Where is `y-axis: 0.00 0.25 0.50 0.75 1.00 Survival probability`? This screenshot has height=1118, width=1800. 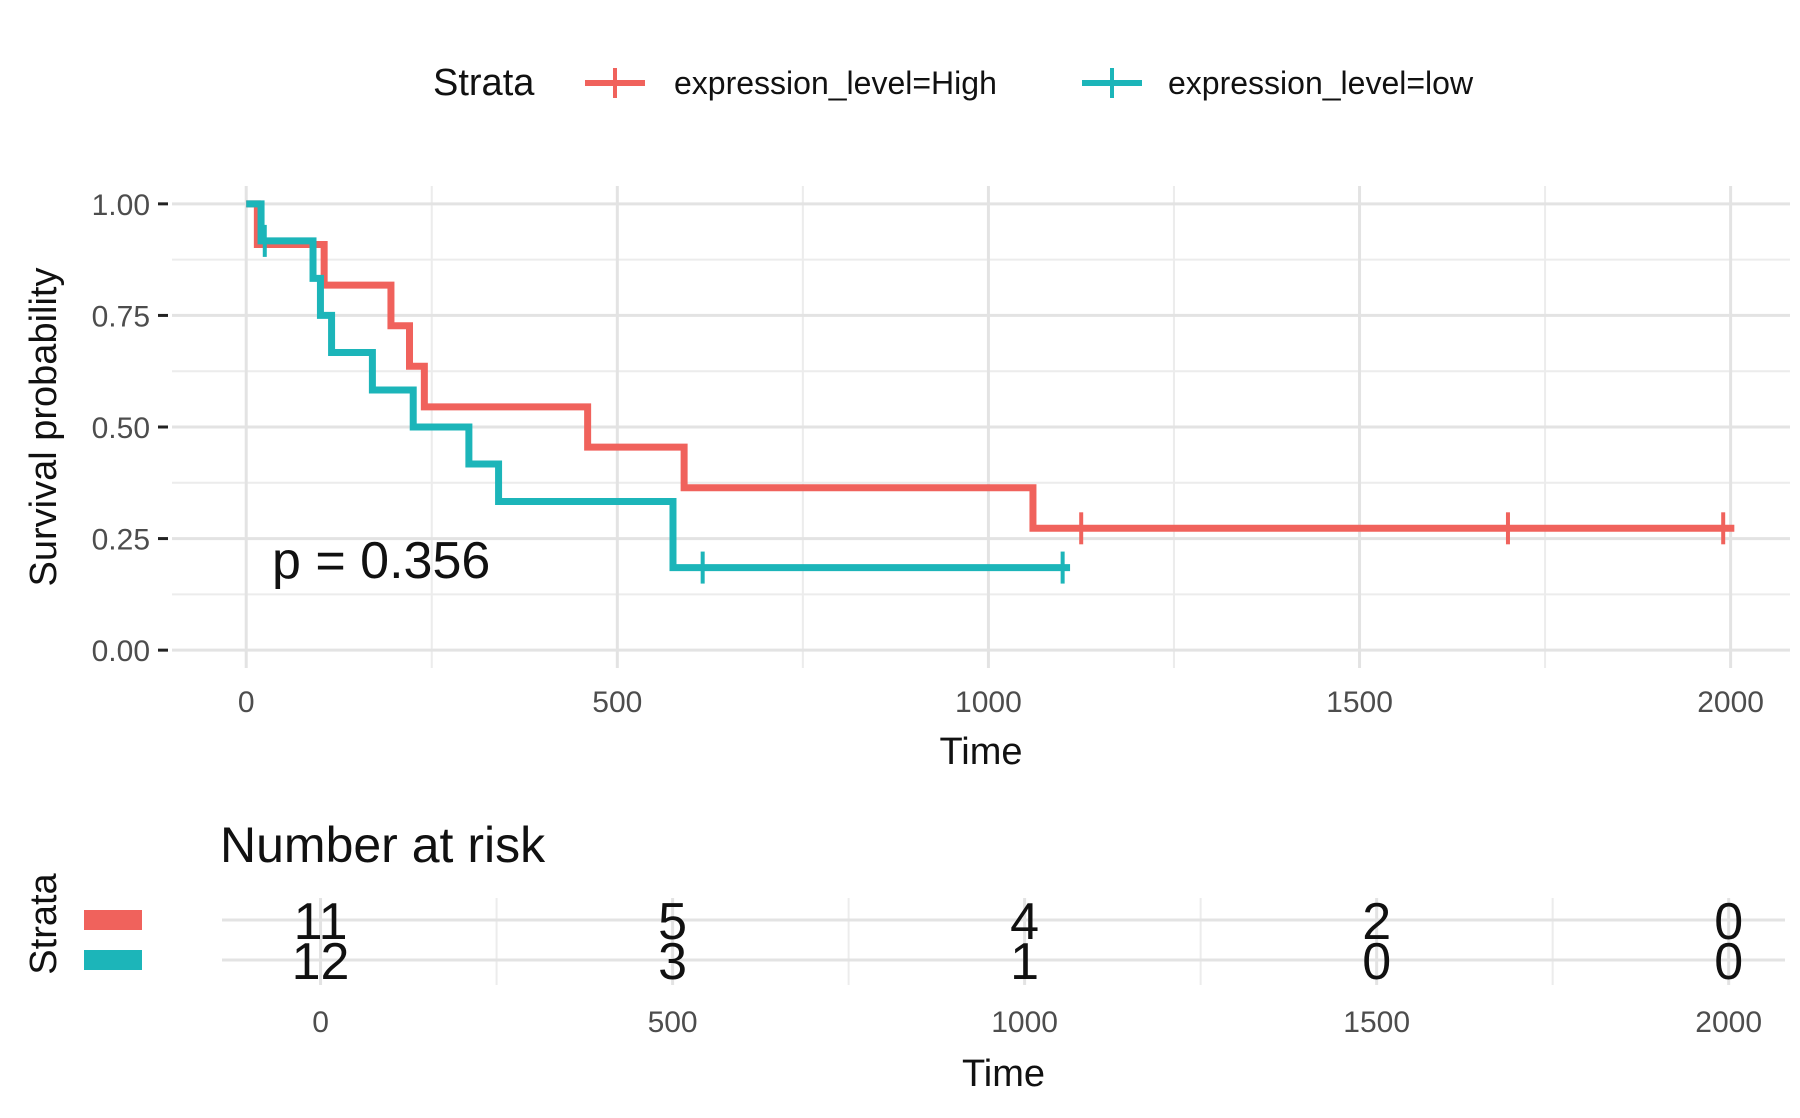
y-axis: 0.00 0.25 0.50 0.75 1.00 Survival probability is located at coordinates (95, 428).